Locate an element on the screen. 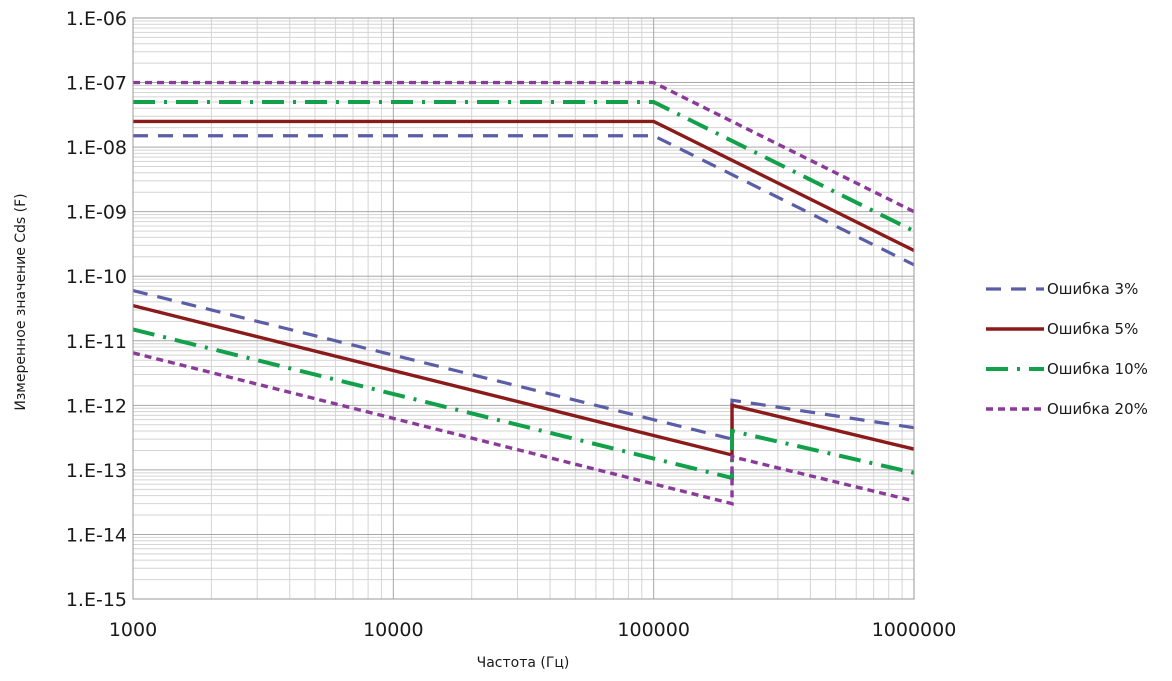  x-axis-ticks: 1000 10000 100000 1000000 is located at coordinates (532, 630).